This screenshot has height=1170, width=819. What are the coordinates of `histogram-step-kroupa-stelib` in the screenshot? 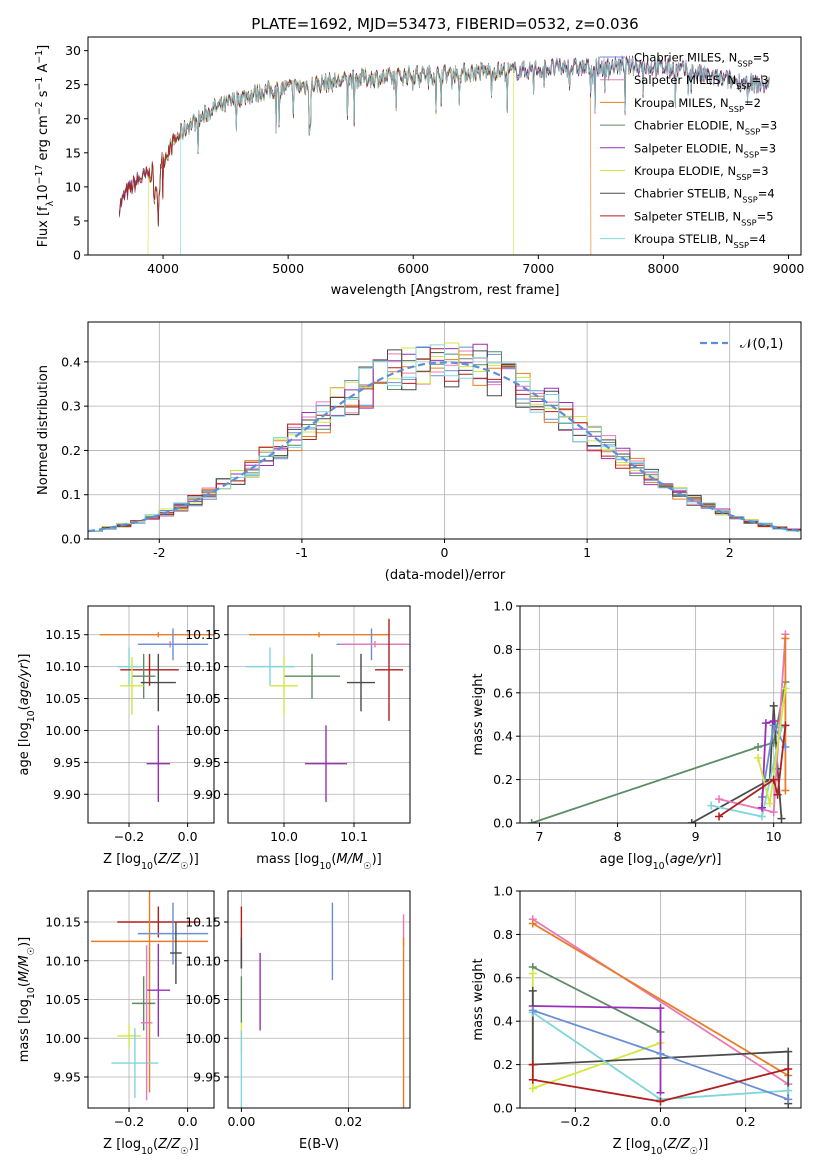 It's located at (444, 438).